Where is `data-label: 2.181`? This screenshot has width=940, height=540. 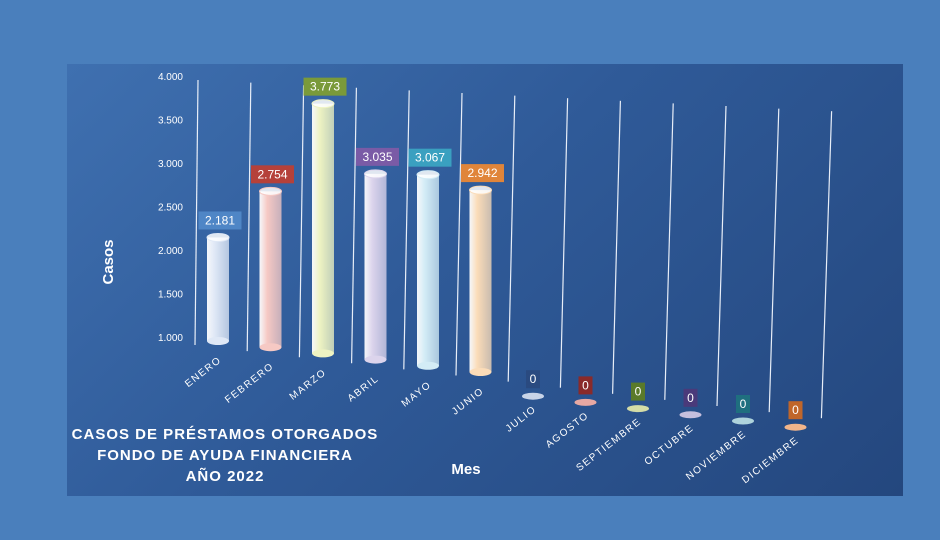
data-label: 2.181 is located at coordinates (220, 220).